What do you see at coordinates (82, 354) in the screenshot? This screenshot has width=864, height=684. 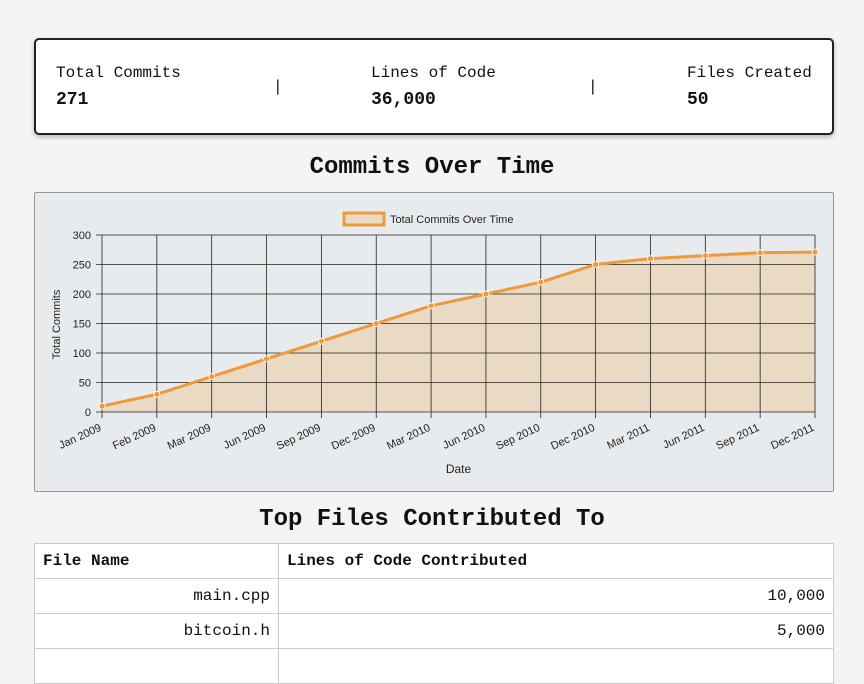 I see `y-tick-label: 100` at bounding box center [82, 354].